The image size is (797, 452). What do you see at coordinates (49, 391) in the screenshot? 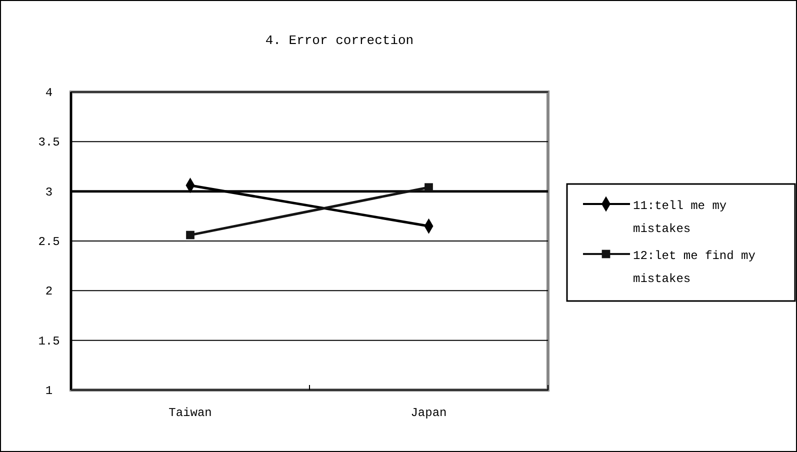
I see `y-tick-label: 1` at bounding box center [49, 391].